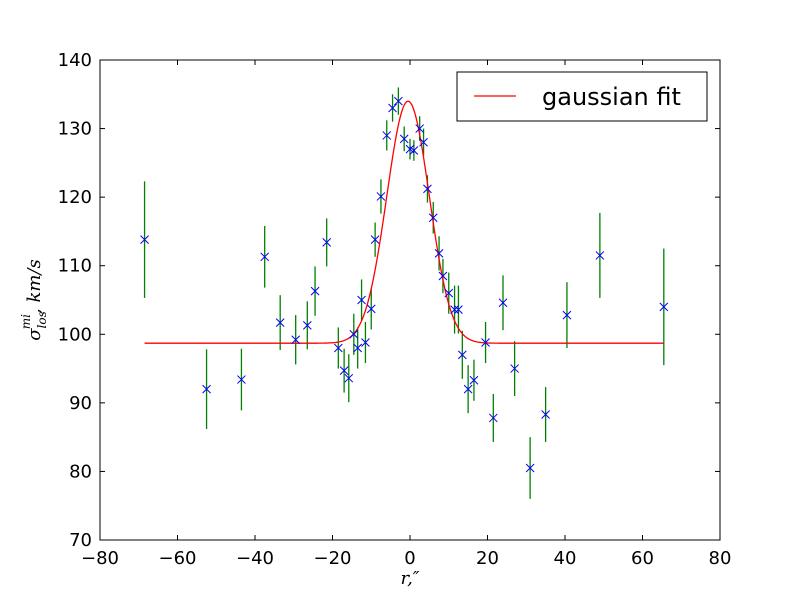  Describe the element at coordinates (80, 540) in the screenshot. I see `y-tick-label: 70` at that location.